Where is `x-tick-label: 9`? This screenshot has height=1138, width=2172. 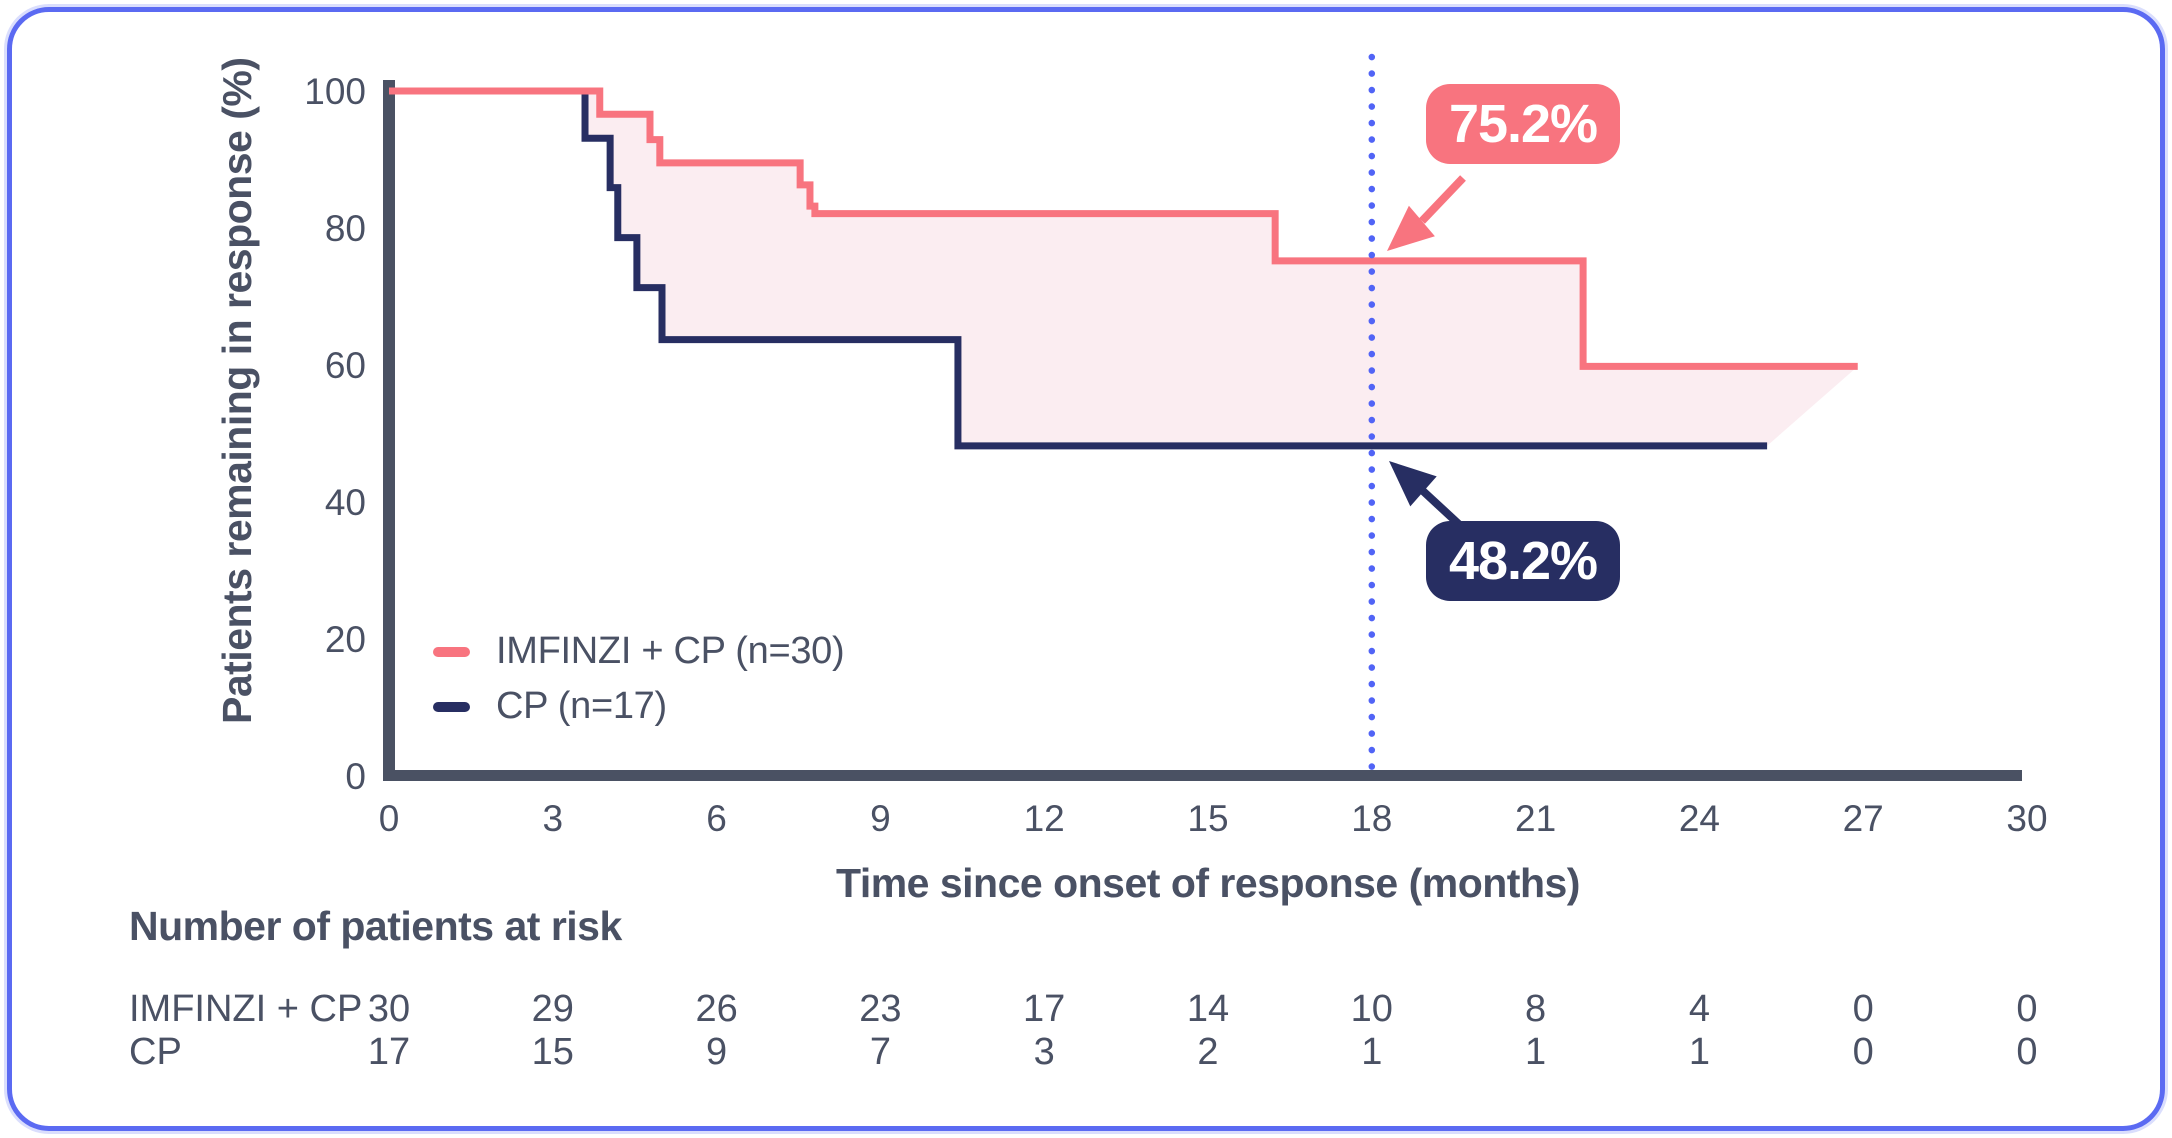 x-tick-label: 9 is located at coordinates (880, 818).